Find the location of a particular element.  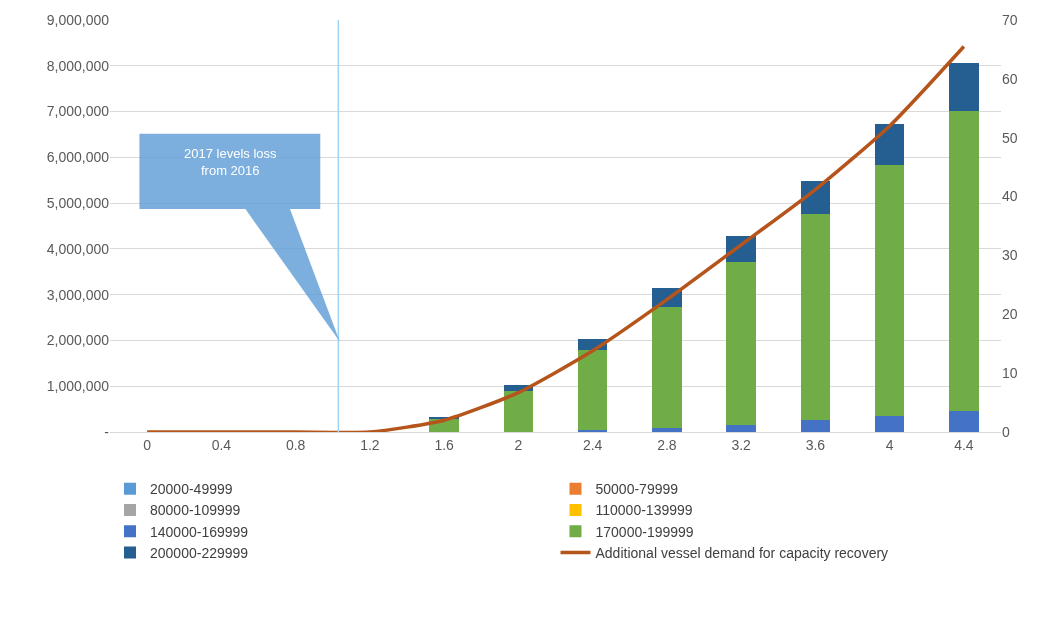

y-tick-label: 8,000,000 is located at coordinates (78, 65).